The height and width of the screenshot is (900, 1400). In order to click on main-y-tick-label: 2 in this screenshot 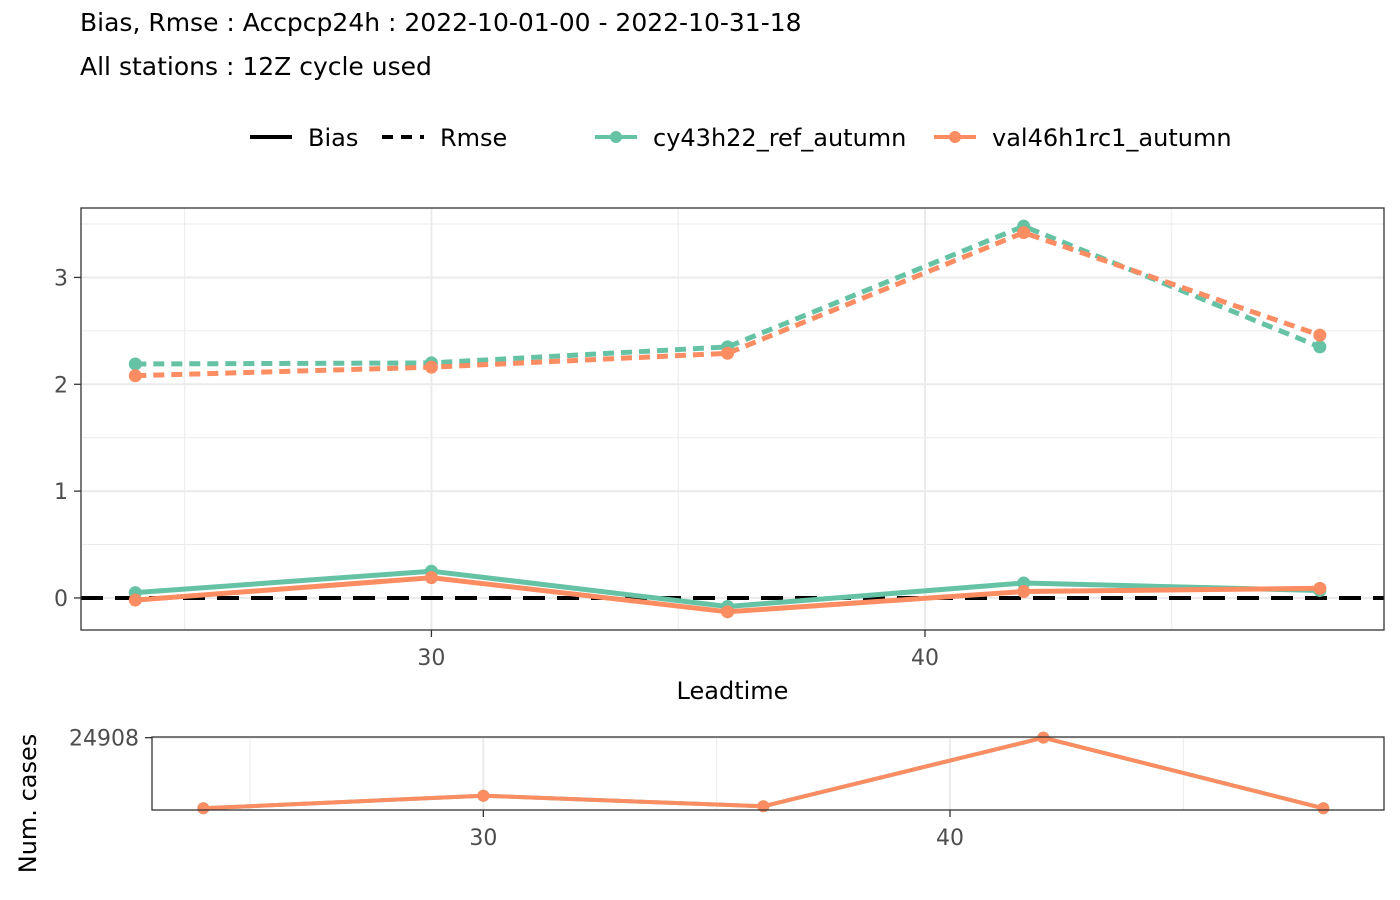, I will do `click(61, 385)`.